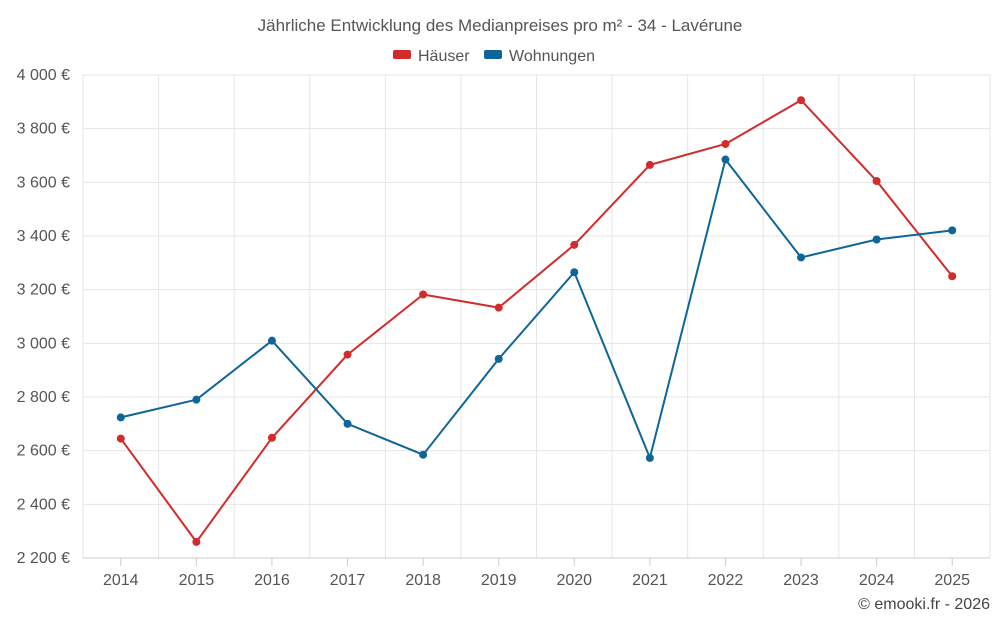 Image resolution: width=1000 pixels, height=625 pixels. What do you see at coordinates (498, 358) in the screenshot?
I see `data-point-wohnungen-2019` at bounding box center [498, 358].